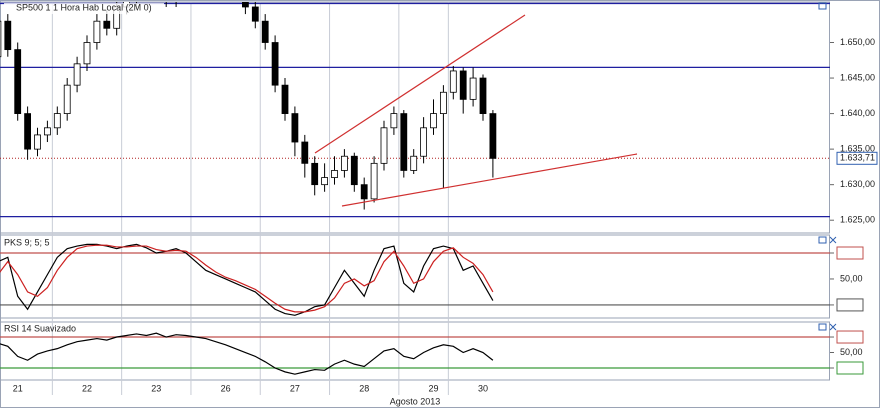 Image resolution: width=880 pixels, height=408 pixels. I want to click on x-tick-label: 21, so click(18, 388).